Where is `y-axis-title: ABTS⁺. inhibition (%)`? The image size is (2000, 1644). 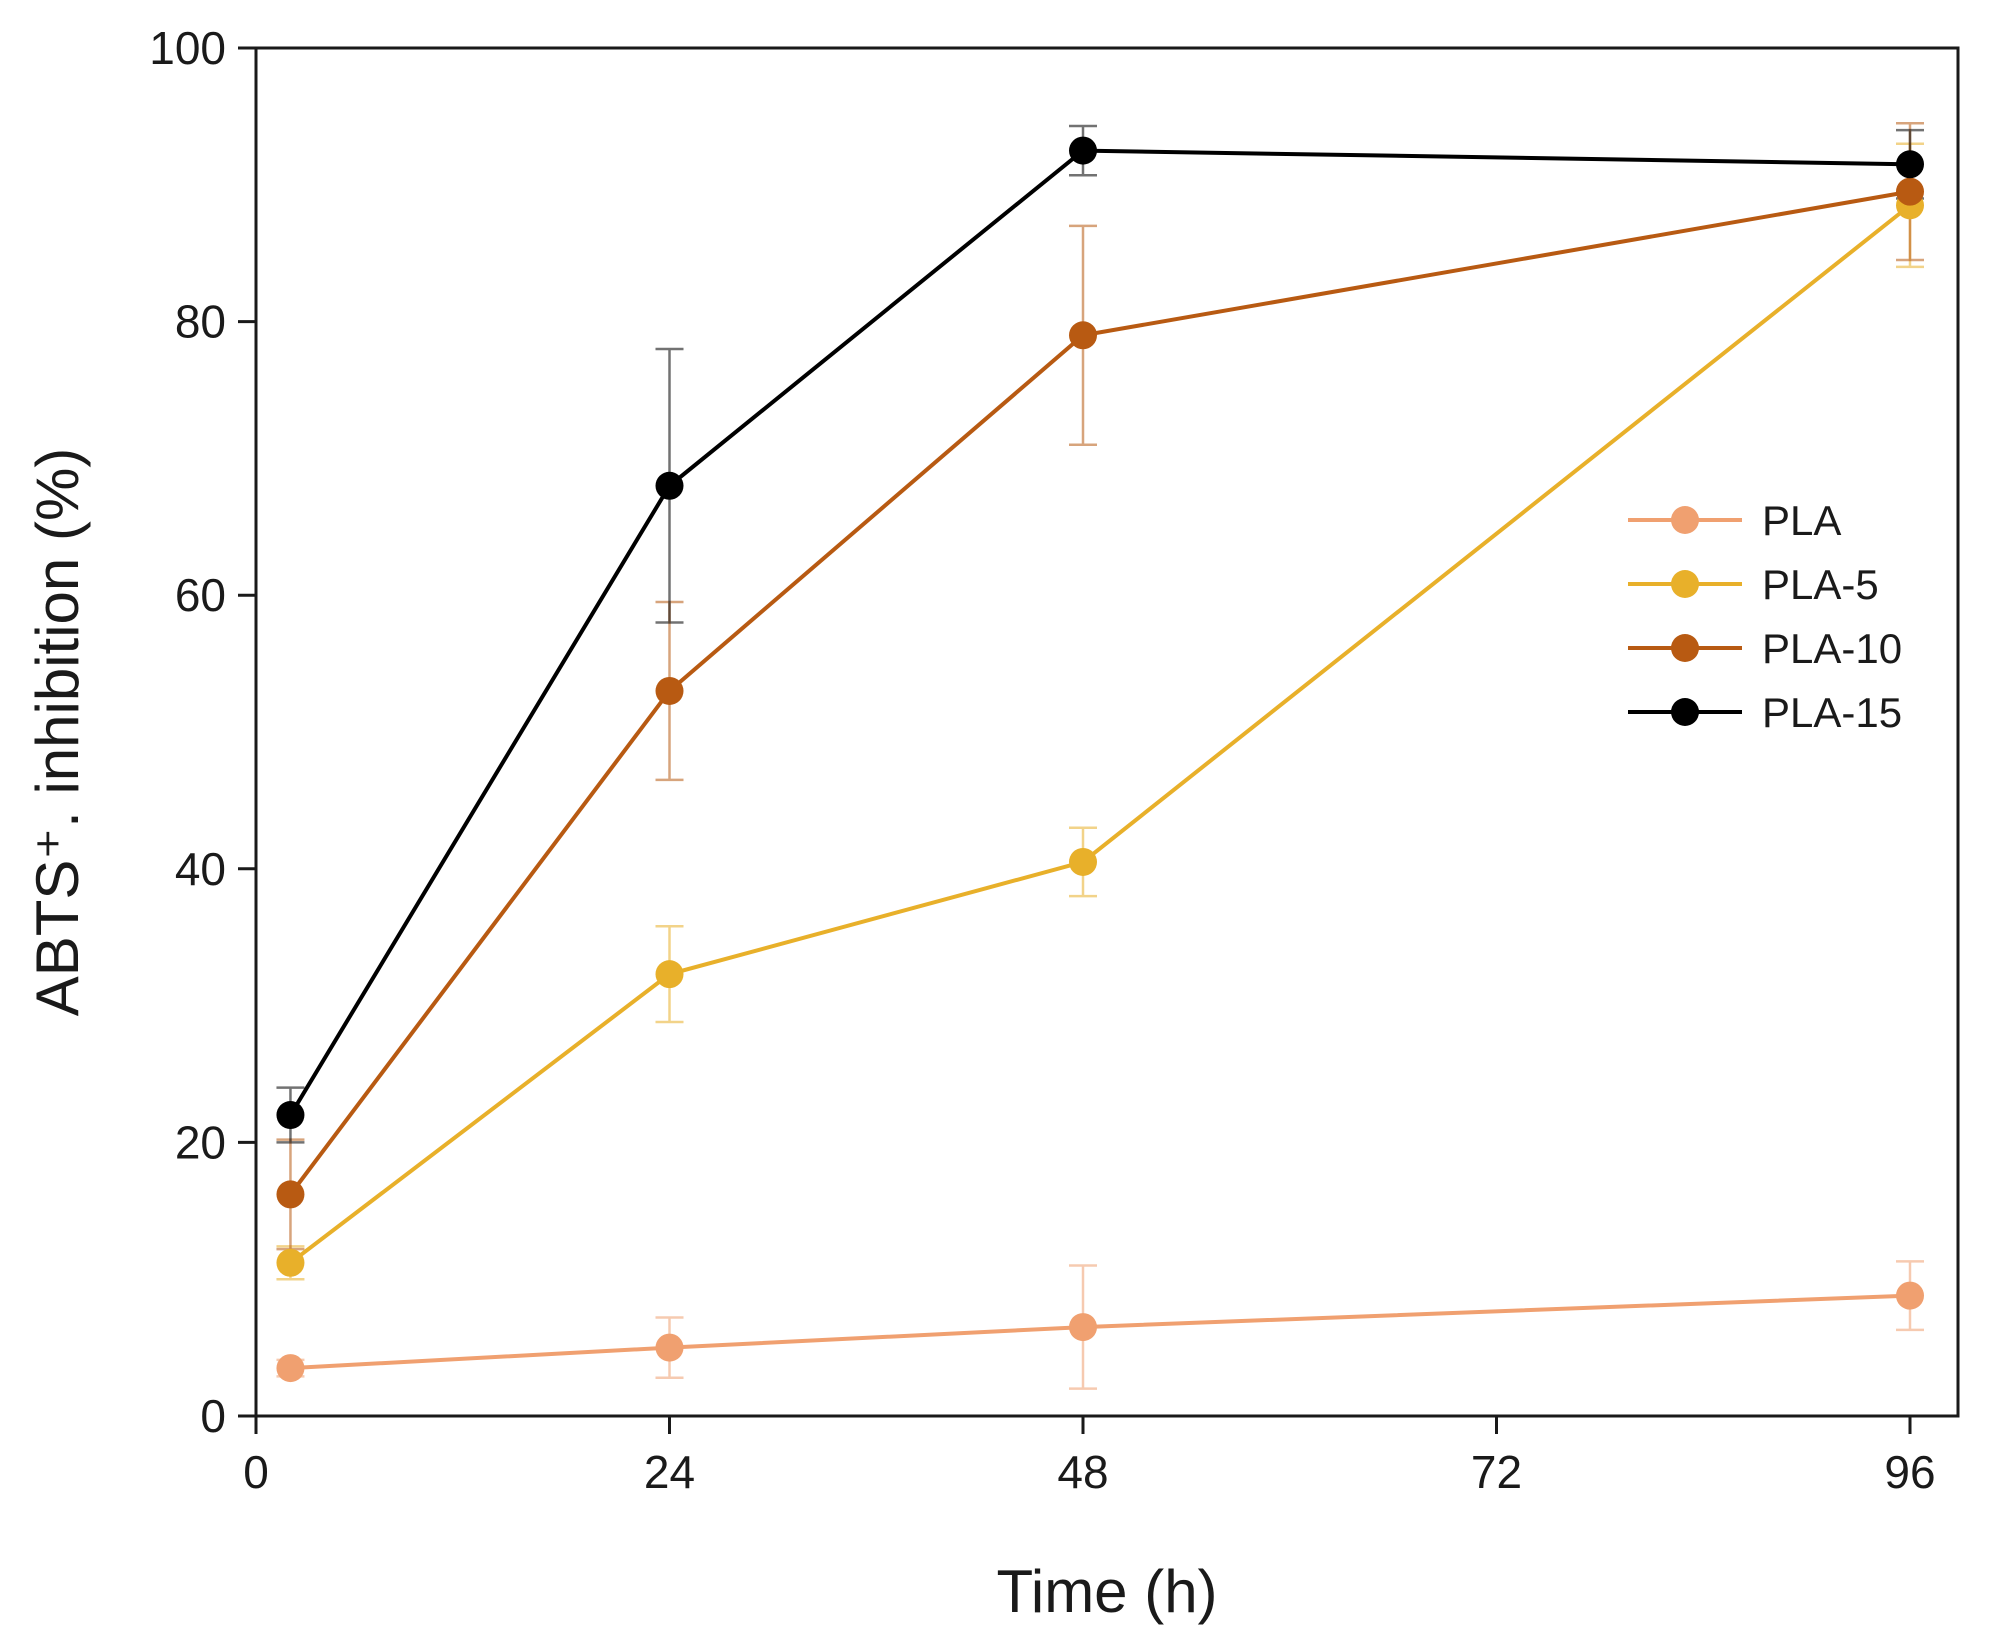
y-axis-title: ABTS⁺. inhibition (%) is located at coordinates (57, 732).